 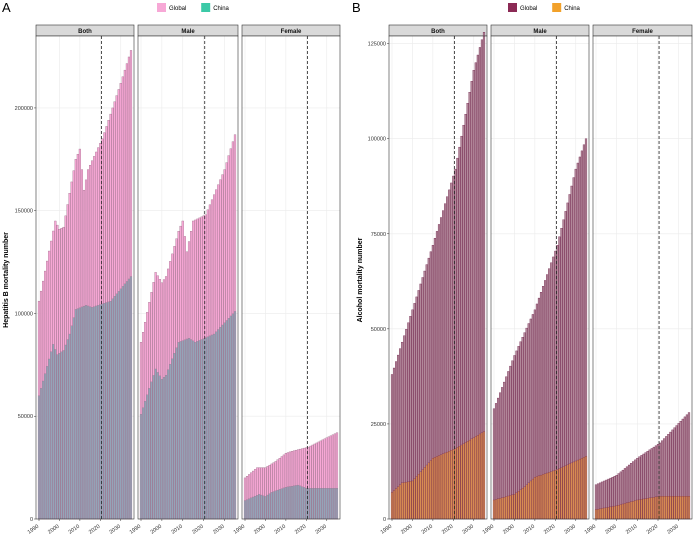 What do you see at coordinates (170, 442) in the screenshot?
I see `bar-china-2004` at bounding box center [170, 442].